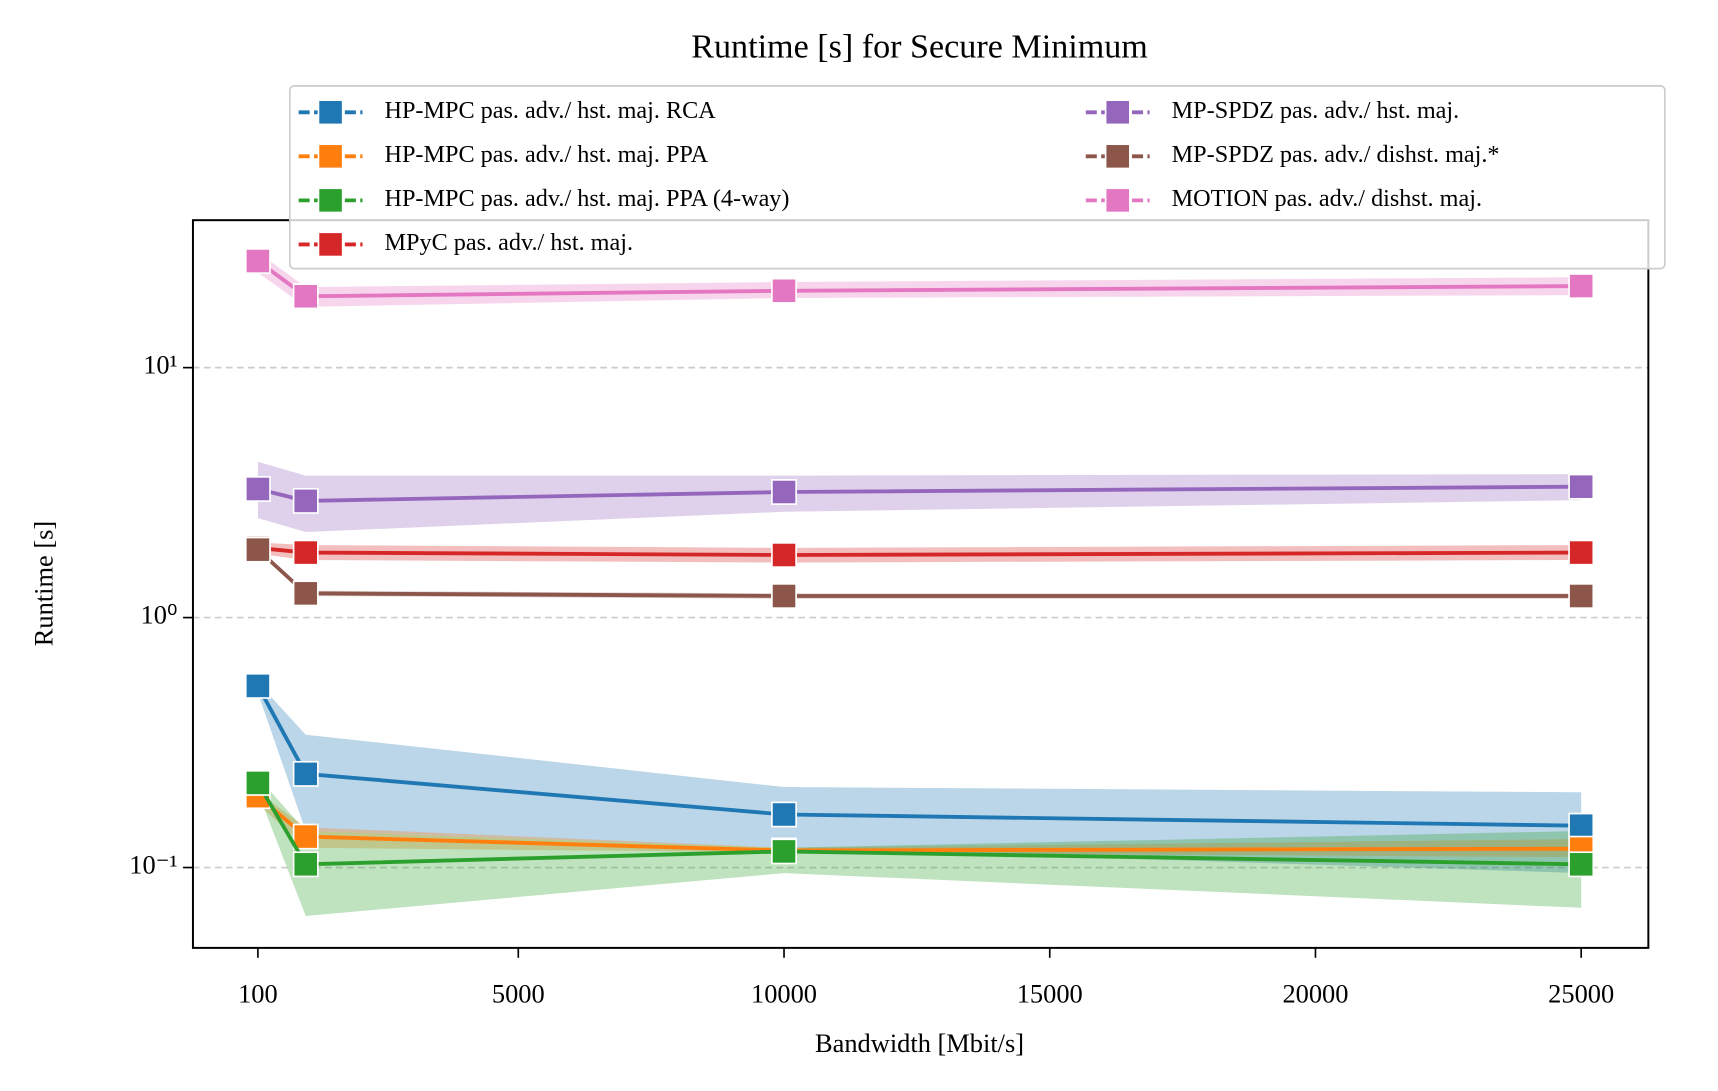 The height and width of the screenshot is (1091, 1718). What do you see at coordinates (159, 615) in the screenshot?
I see `y-tick-label: 10⁰` at bounding box center [159, 615].